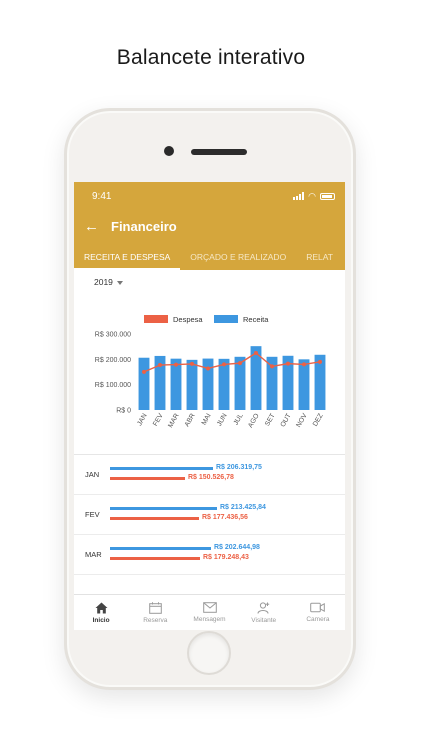  Describe the element at coordinates (239, 467) in the screenshot. I see `summary-receita-value: R$ 206.319,75` at that location.